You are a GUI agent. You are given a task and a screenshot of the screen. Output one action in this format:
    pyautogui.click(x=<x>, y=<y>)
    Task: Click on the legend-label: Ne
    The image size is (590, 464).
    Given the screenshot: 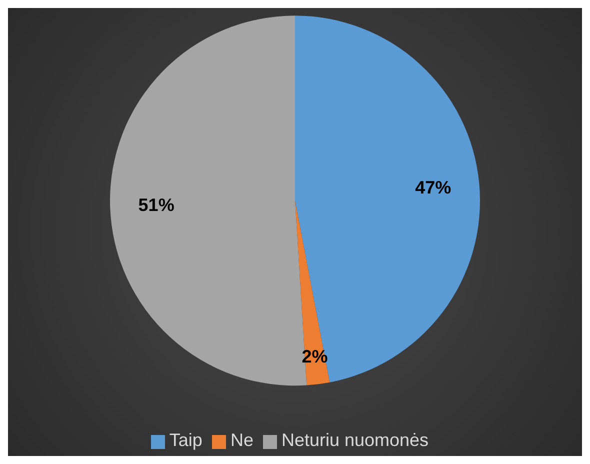 What is the action you would take?
    pyautogui.click(x=242, y=440)
    